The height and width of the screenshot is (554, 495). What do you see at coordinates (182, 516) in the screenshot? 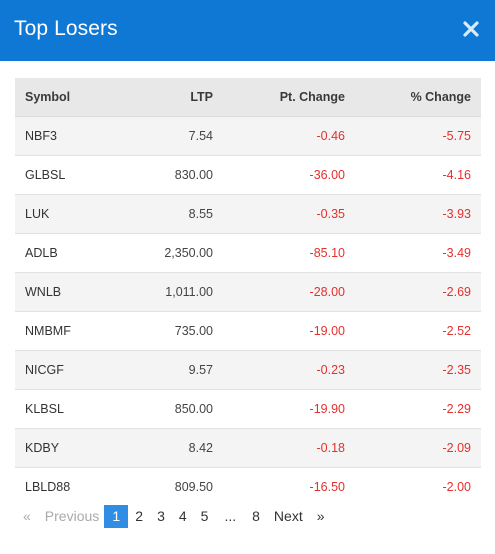
I see `page-4-button: 4` at bounding box center [182, 516].